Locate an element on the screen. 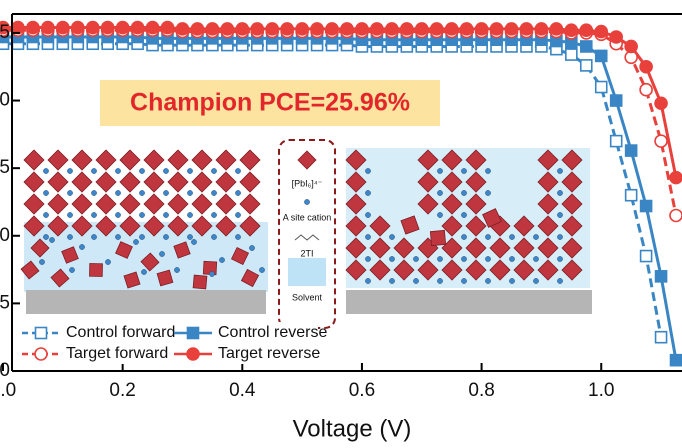 The width and height of the screenshot is (682, 448). y-tick-label: 15 is located at coordinates (5, 167).